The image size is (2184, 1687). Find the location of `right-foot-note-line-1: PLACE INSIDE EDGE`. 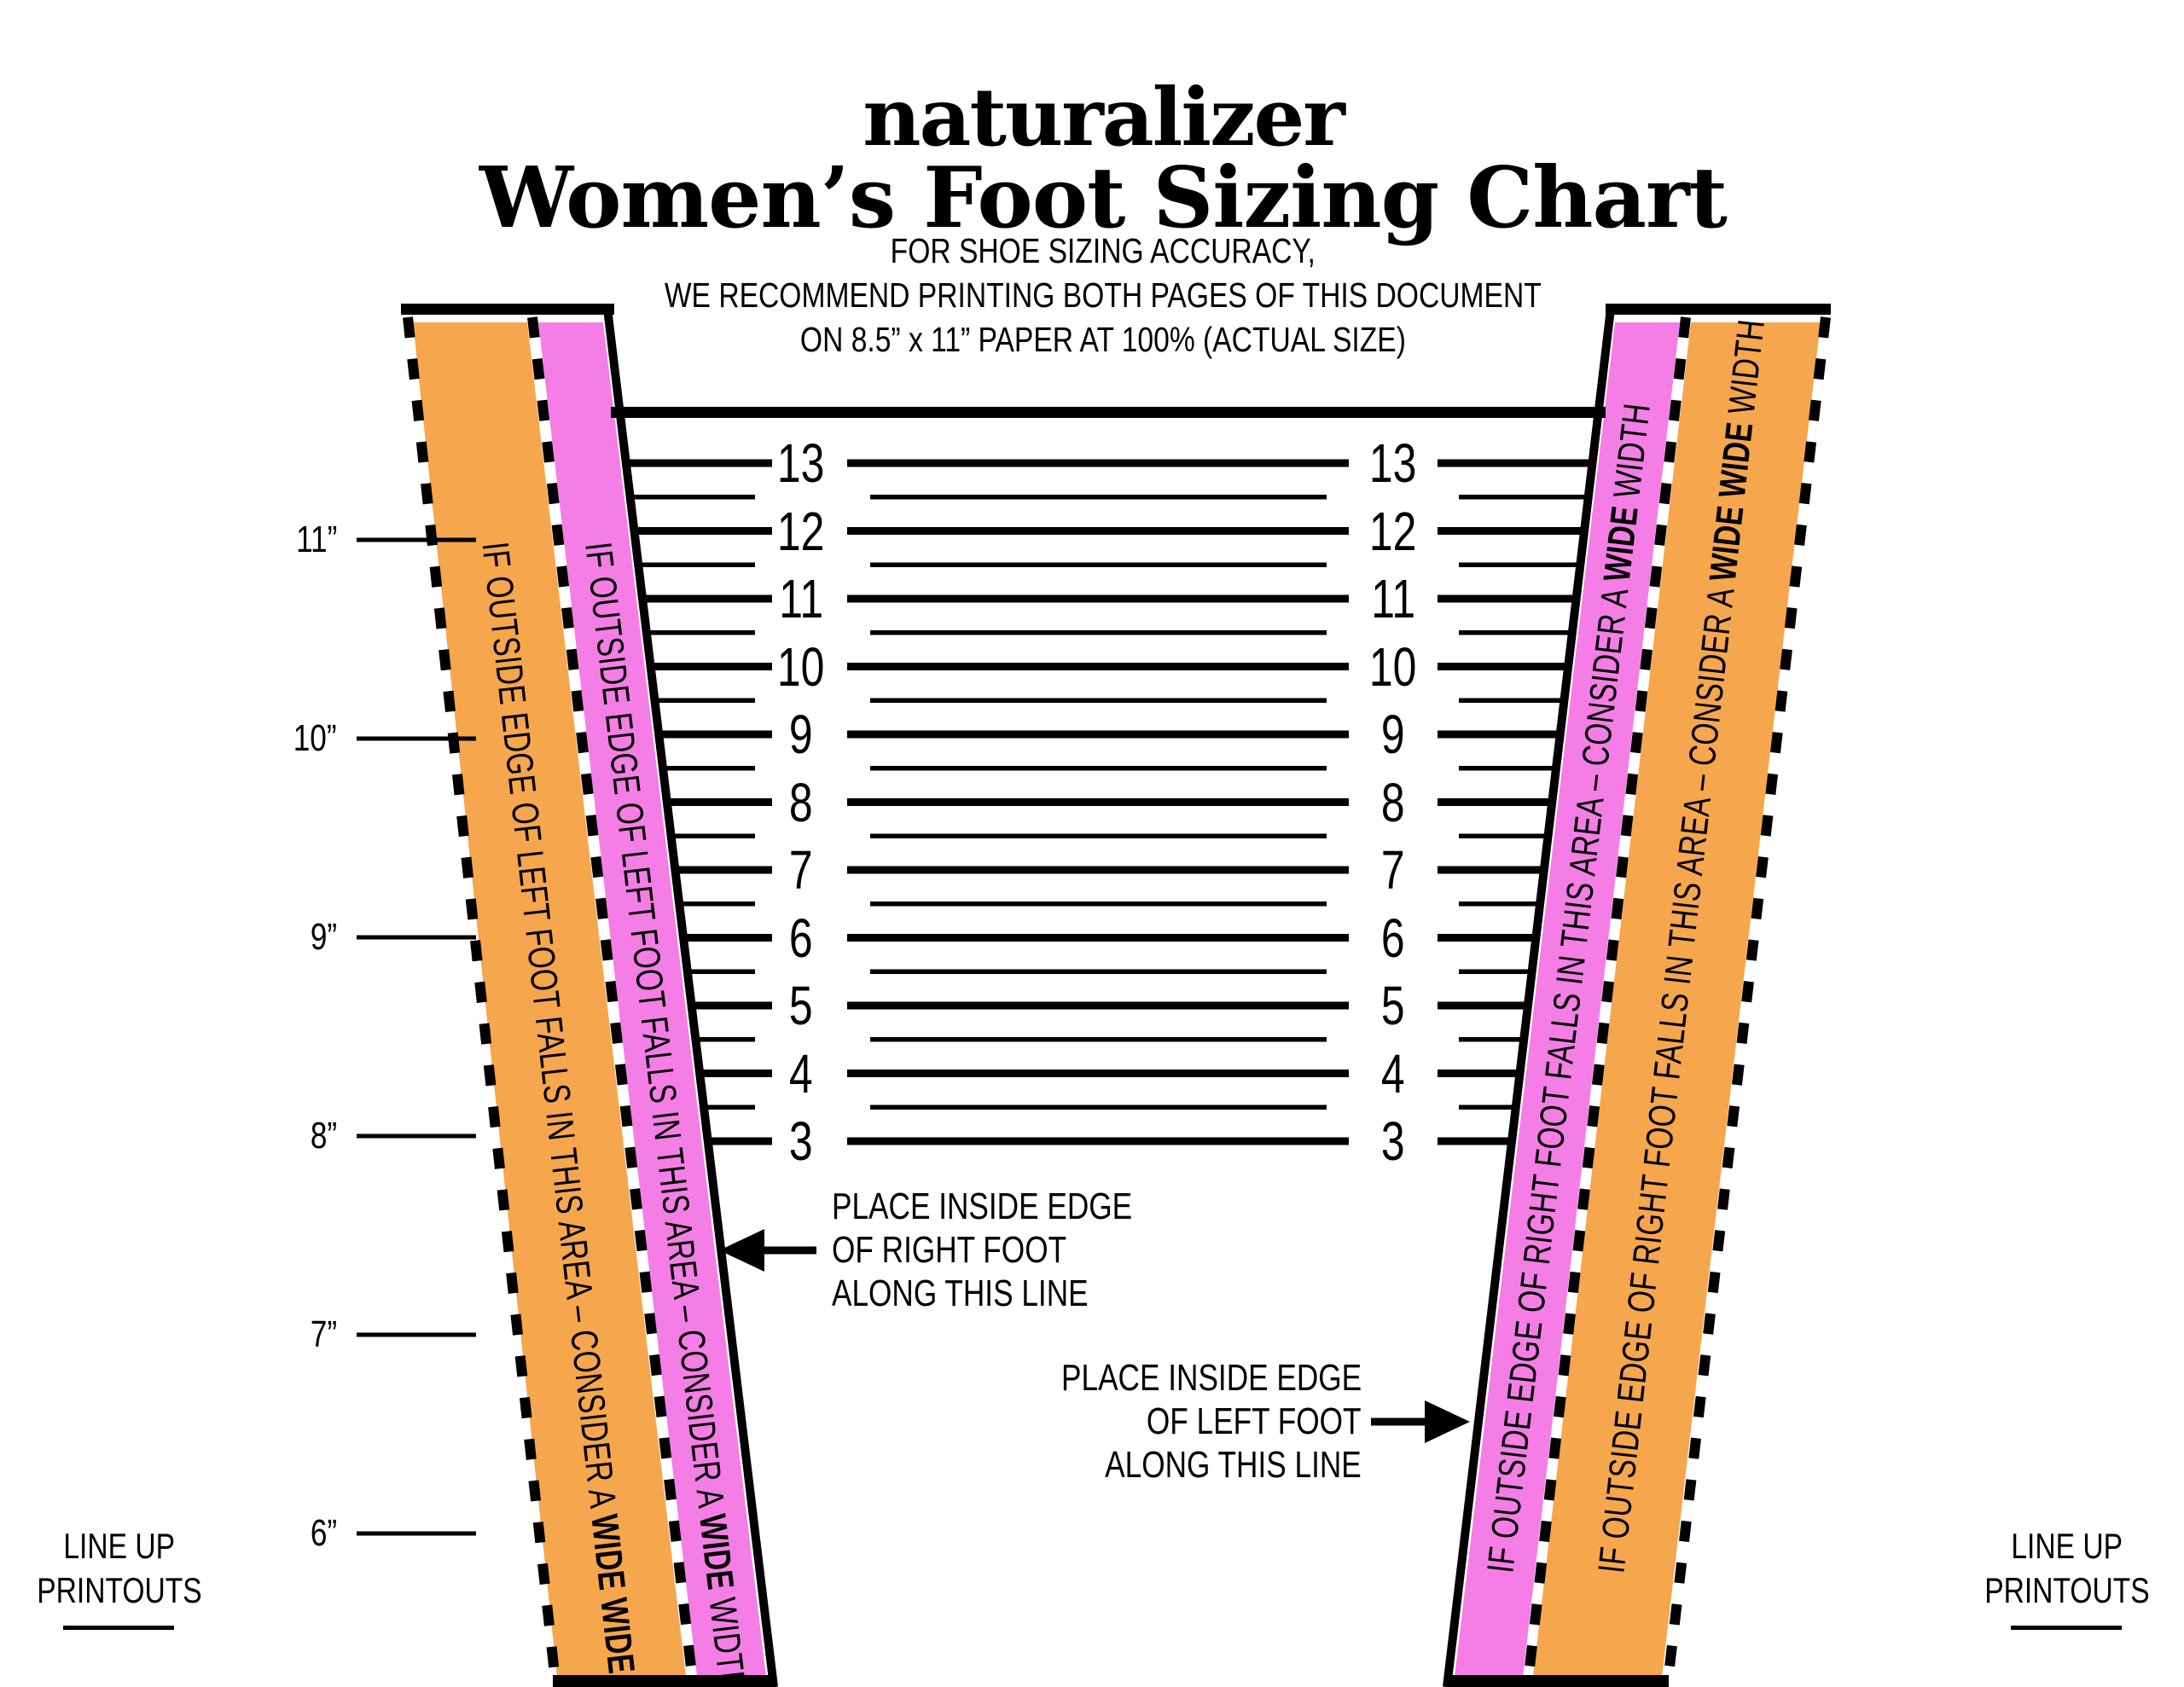

right-foot-note-line-1: PLACE INSIDE EDGE is located at coordinates (1088, 1207).